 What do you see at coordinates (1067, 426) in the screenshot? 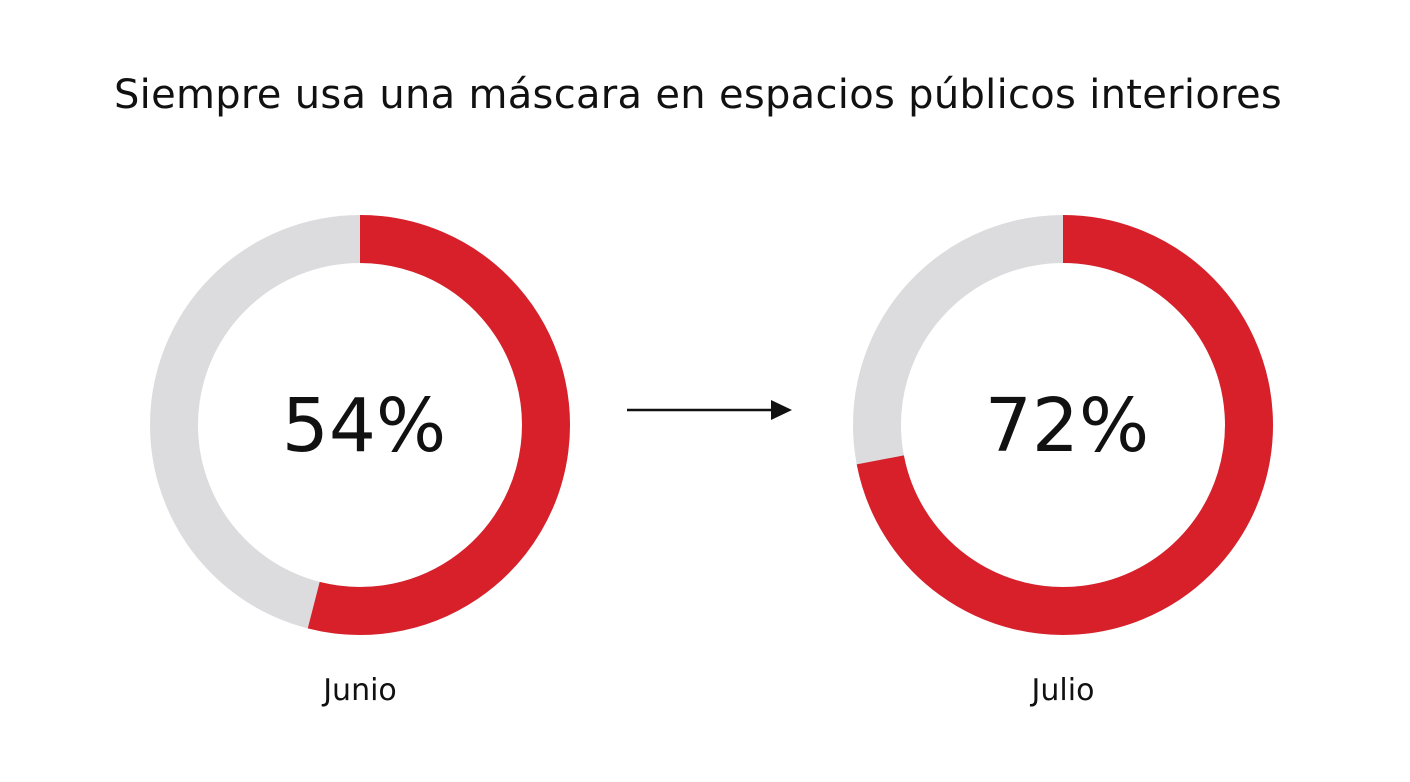
I see `percentage-label: 72%` at bounding box center [1067, 426].